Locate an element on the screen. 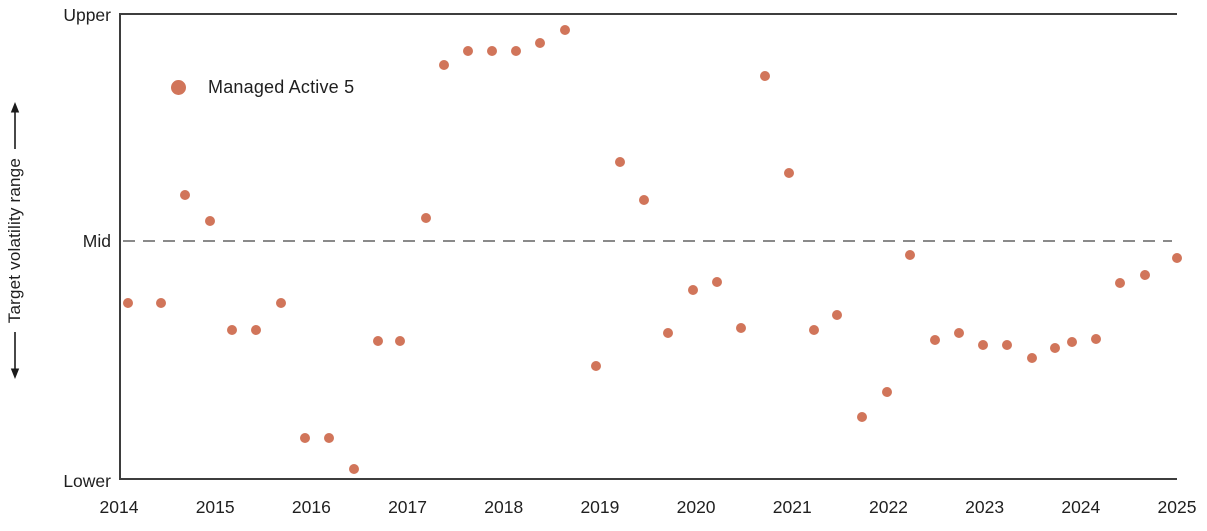 This screenshot has height=531, width=1207. x-tick-label: 2022 is located at coordinates (888, 507).